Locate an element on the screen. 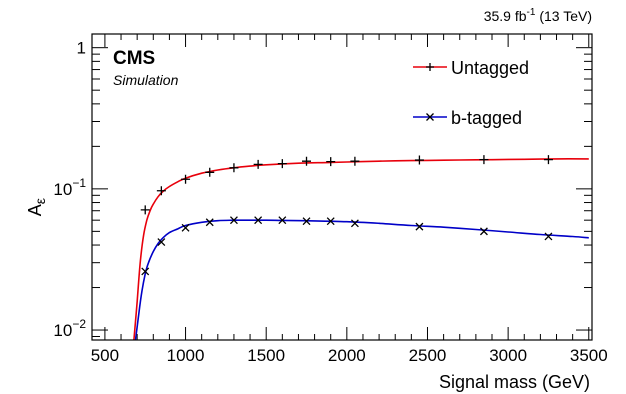  x-tick-label: 500 is located at coordinates (105, 355).